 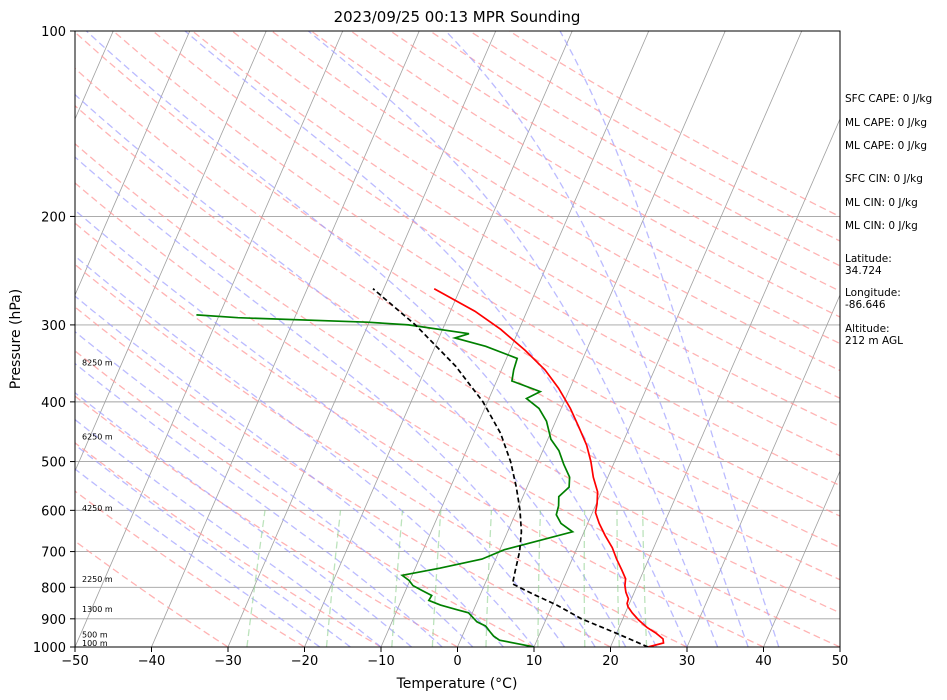 What do you see at coordinates (227, 661) in the screenshot?
I see `x-tick-label: −30` at bounding box center [227, 661].